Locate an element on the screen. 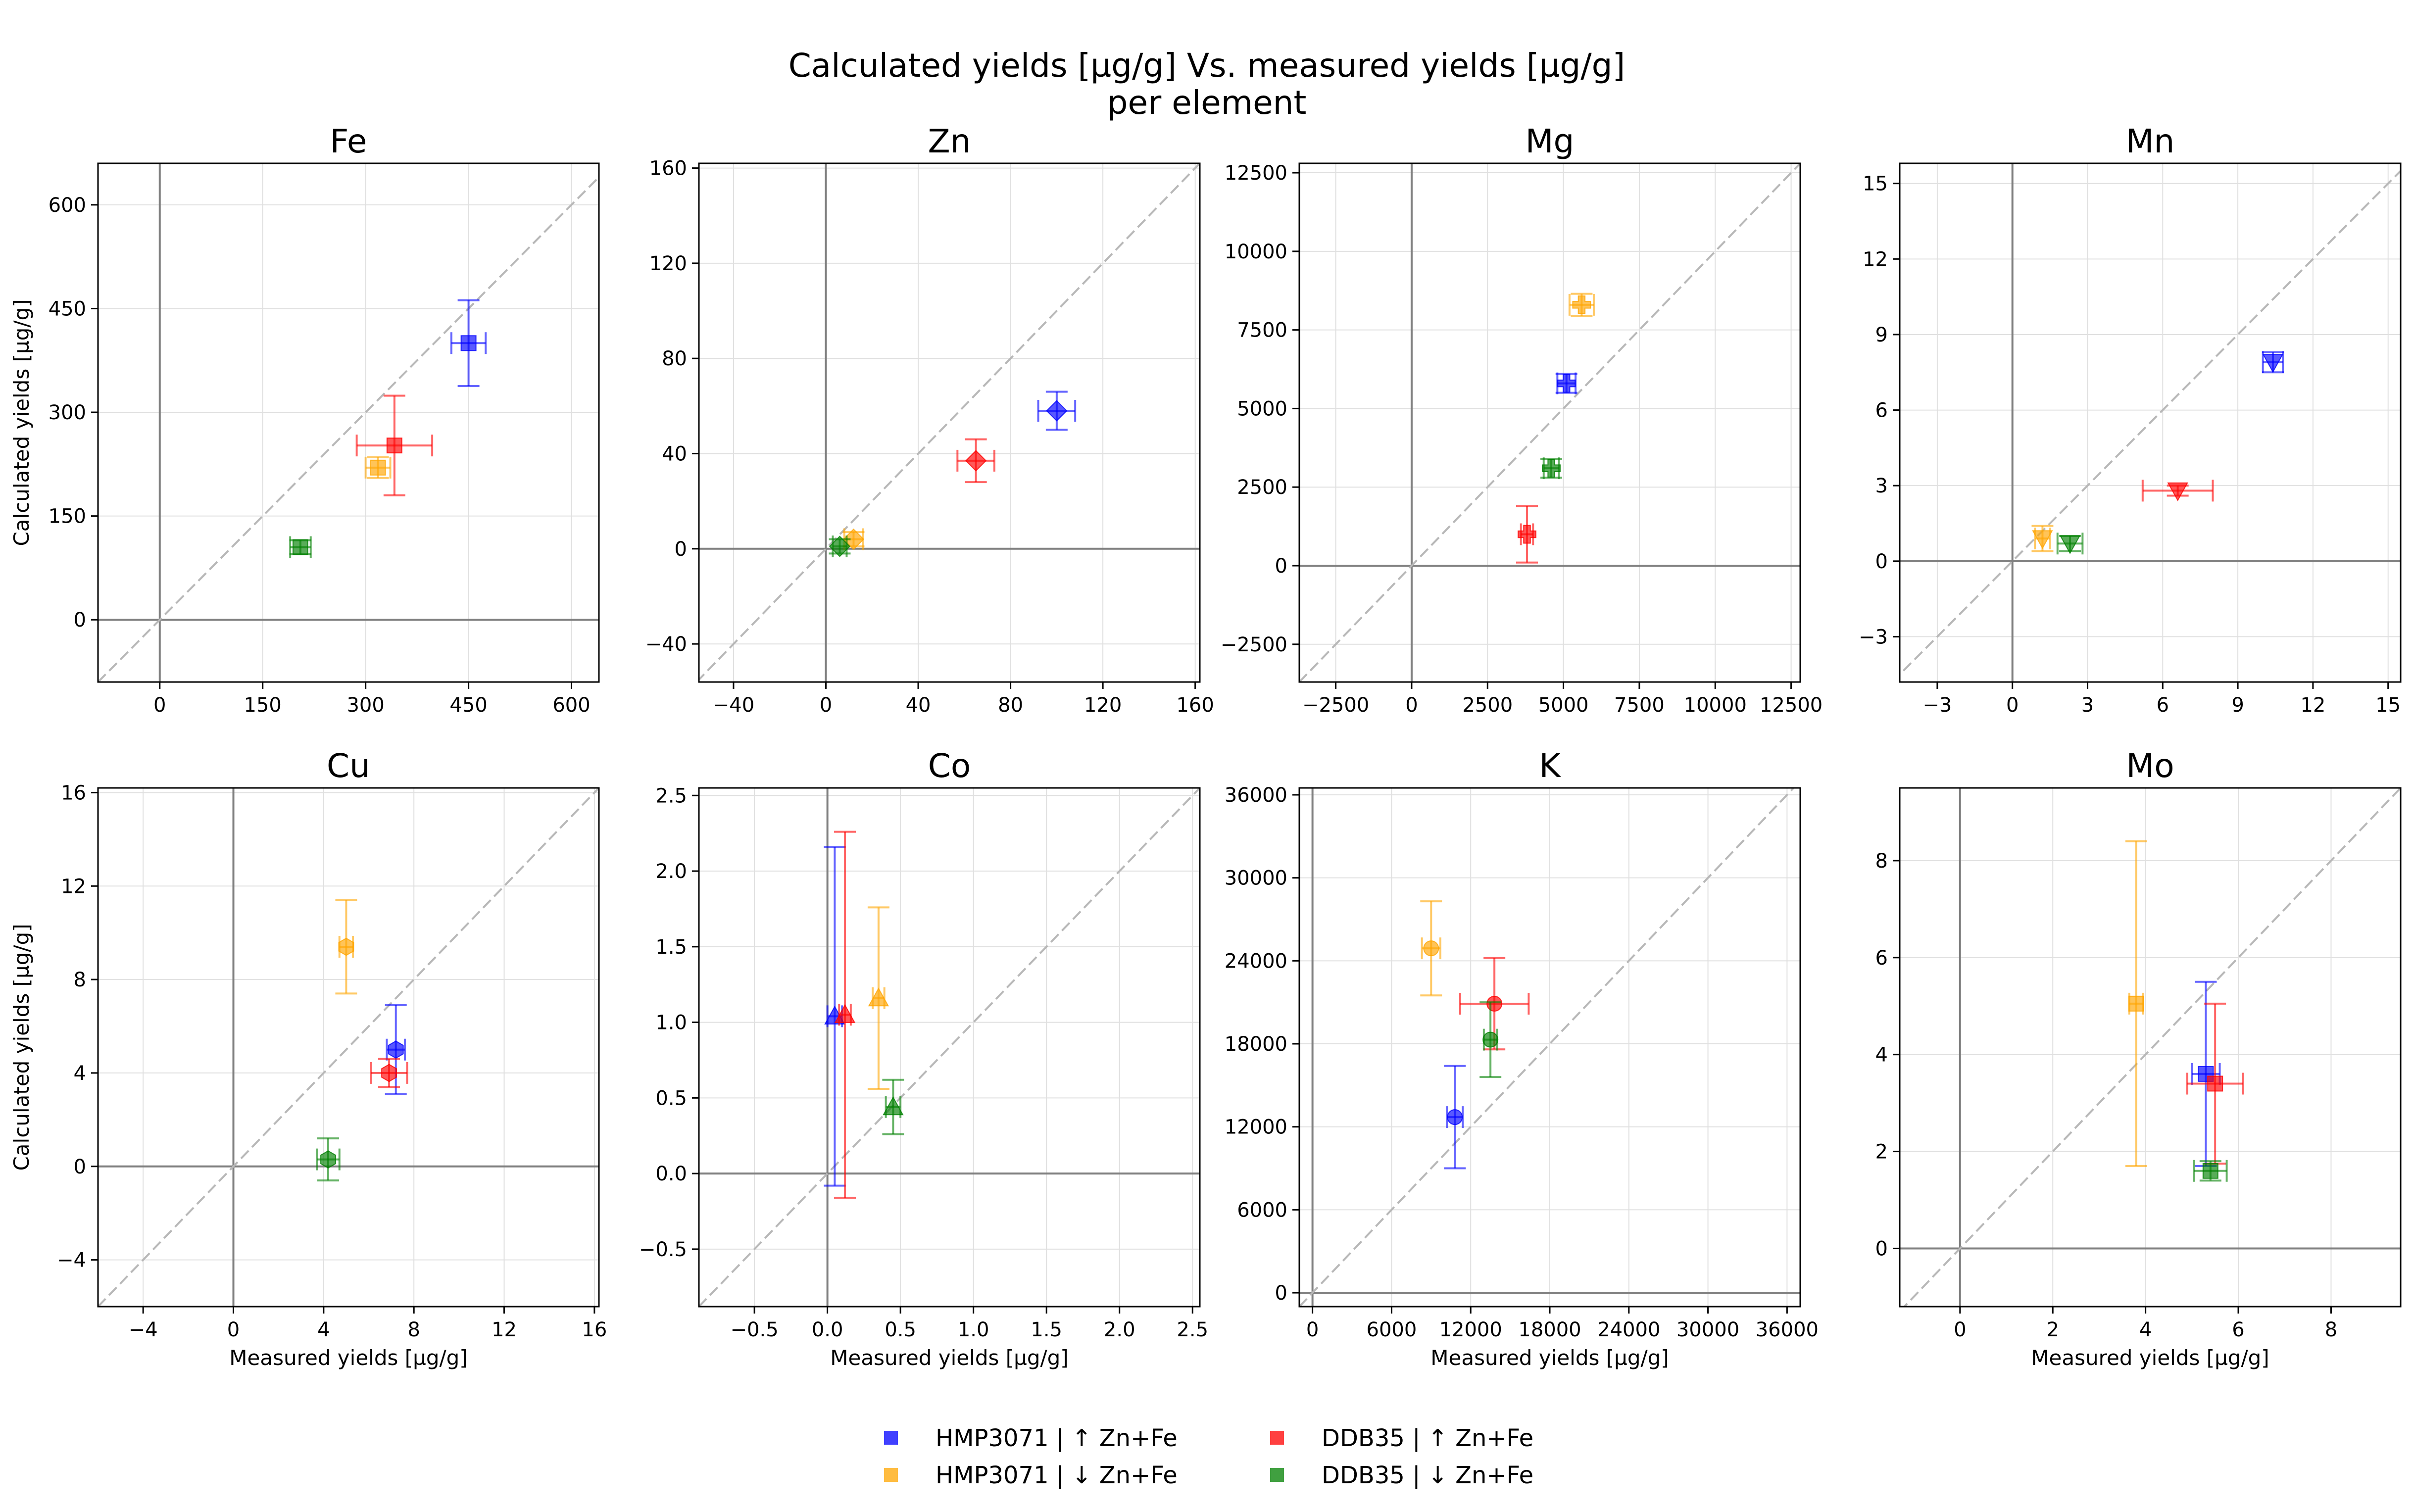 The width and height of the screenshot is (2414, 1512). point-k-HMP3071_up is located at coordinates (1455, 1117).